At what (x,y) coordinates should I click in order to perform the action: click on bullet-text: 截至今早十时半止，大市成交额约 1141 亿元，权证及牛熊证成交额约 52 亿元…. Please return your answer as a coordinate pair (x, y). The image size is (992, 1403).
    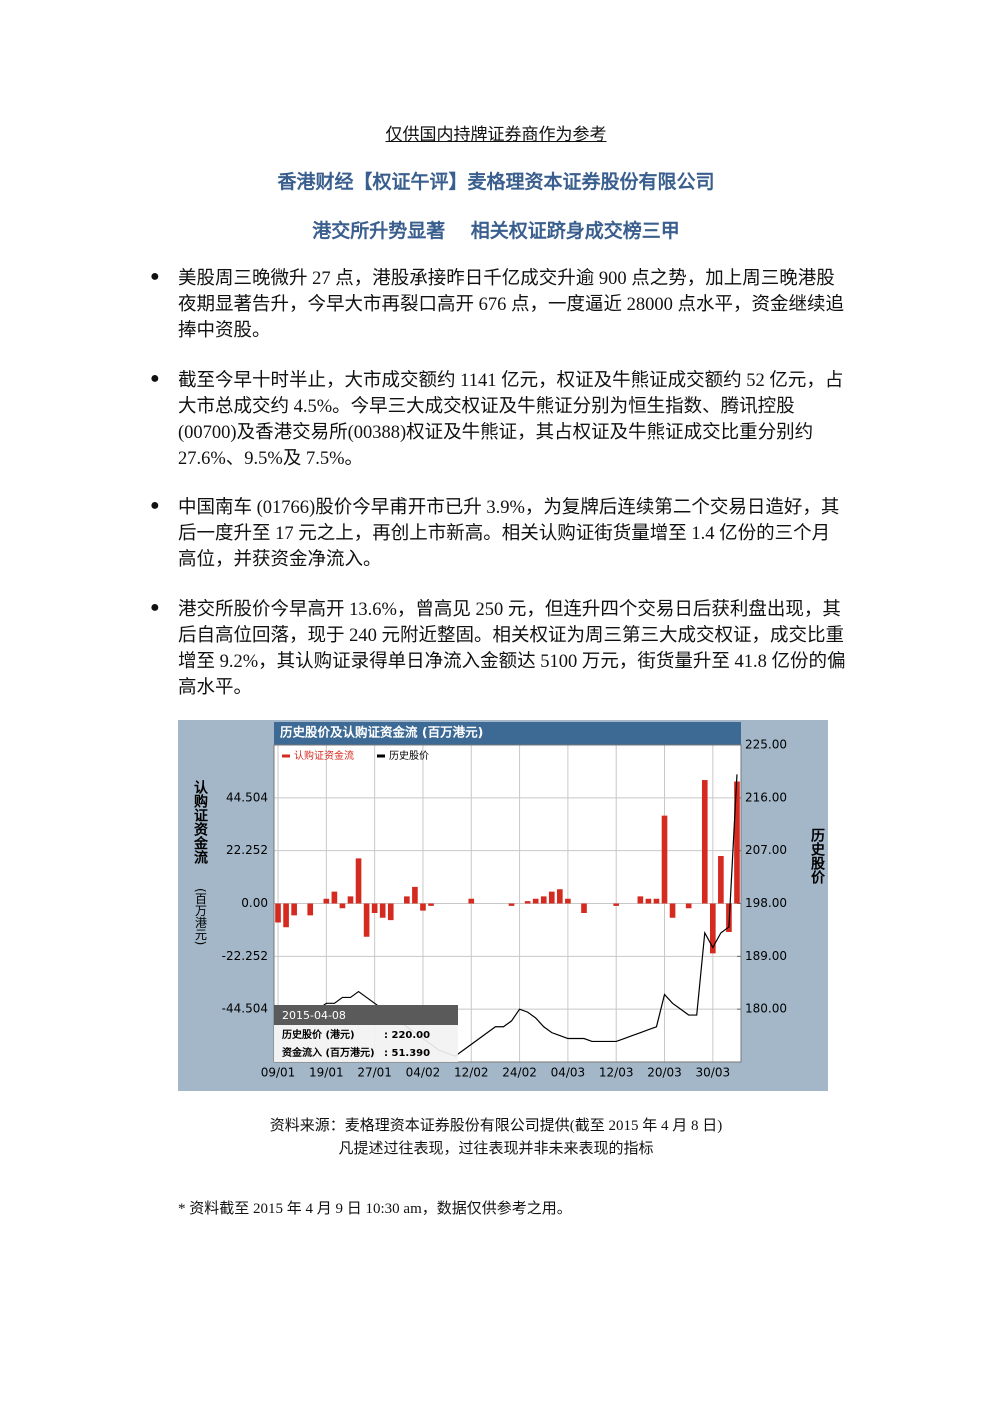
    Looking at the image, I should click on (511, 420).